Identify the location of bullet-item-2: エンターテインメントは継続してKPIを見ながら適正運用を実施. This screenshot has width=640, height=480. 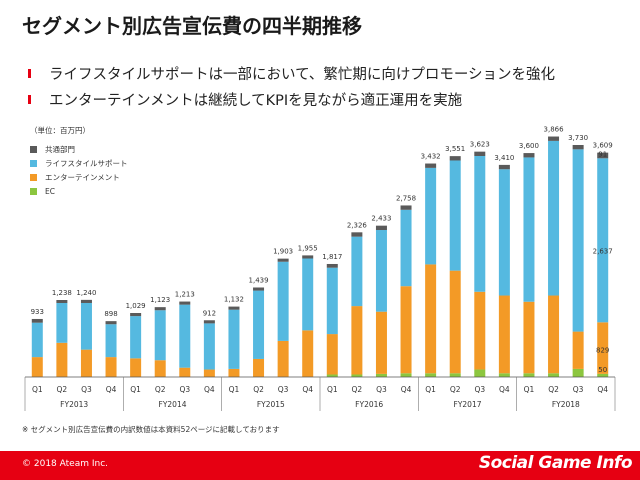
(291, 99).